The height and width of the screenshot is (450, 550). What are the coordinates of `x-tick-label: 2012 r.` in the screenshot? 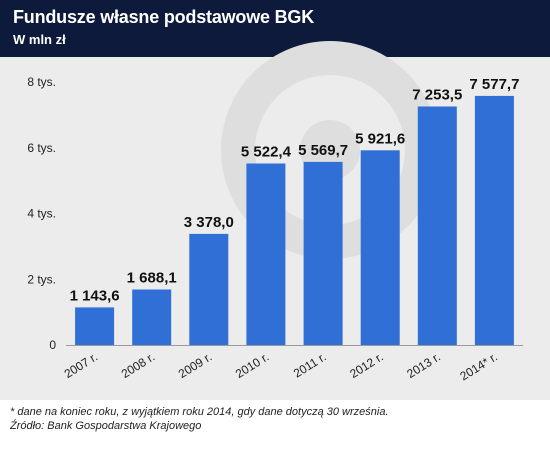 It's located at (366, 365).